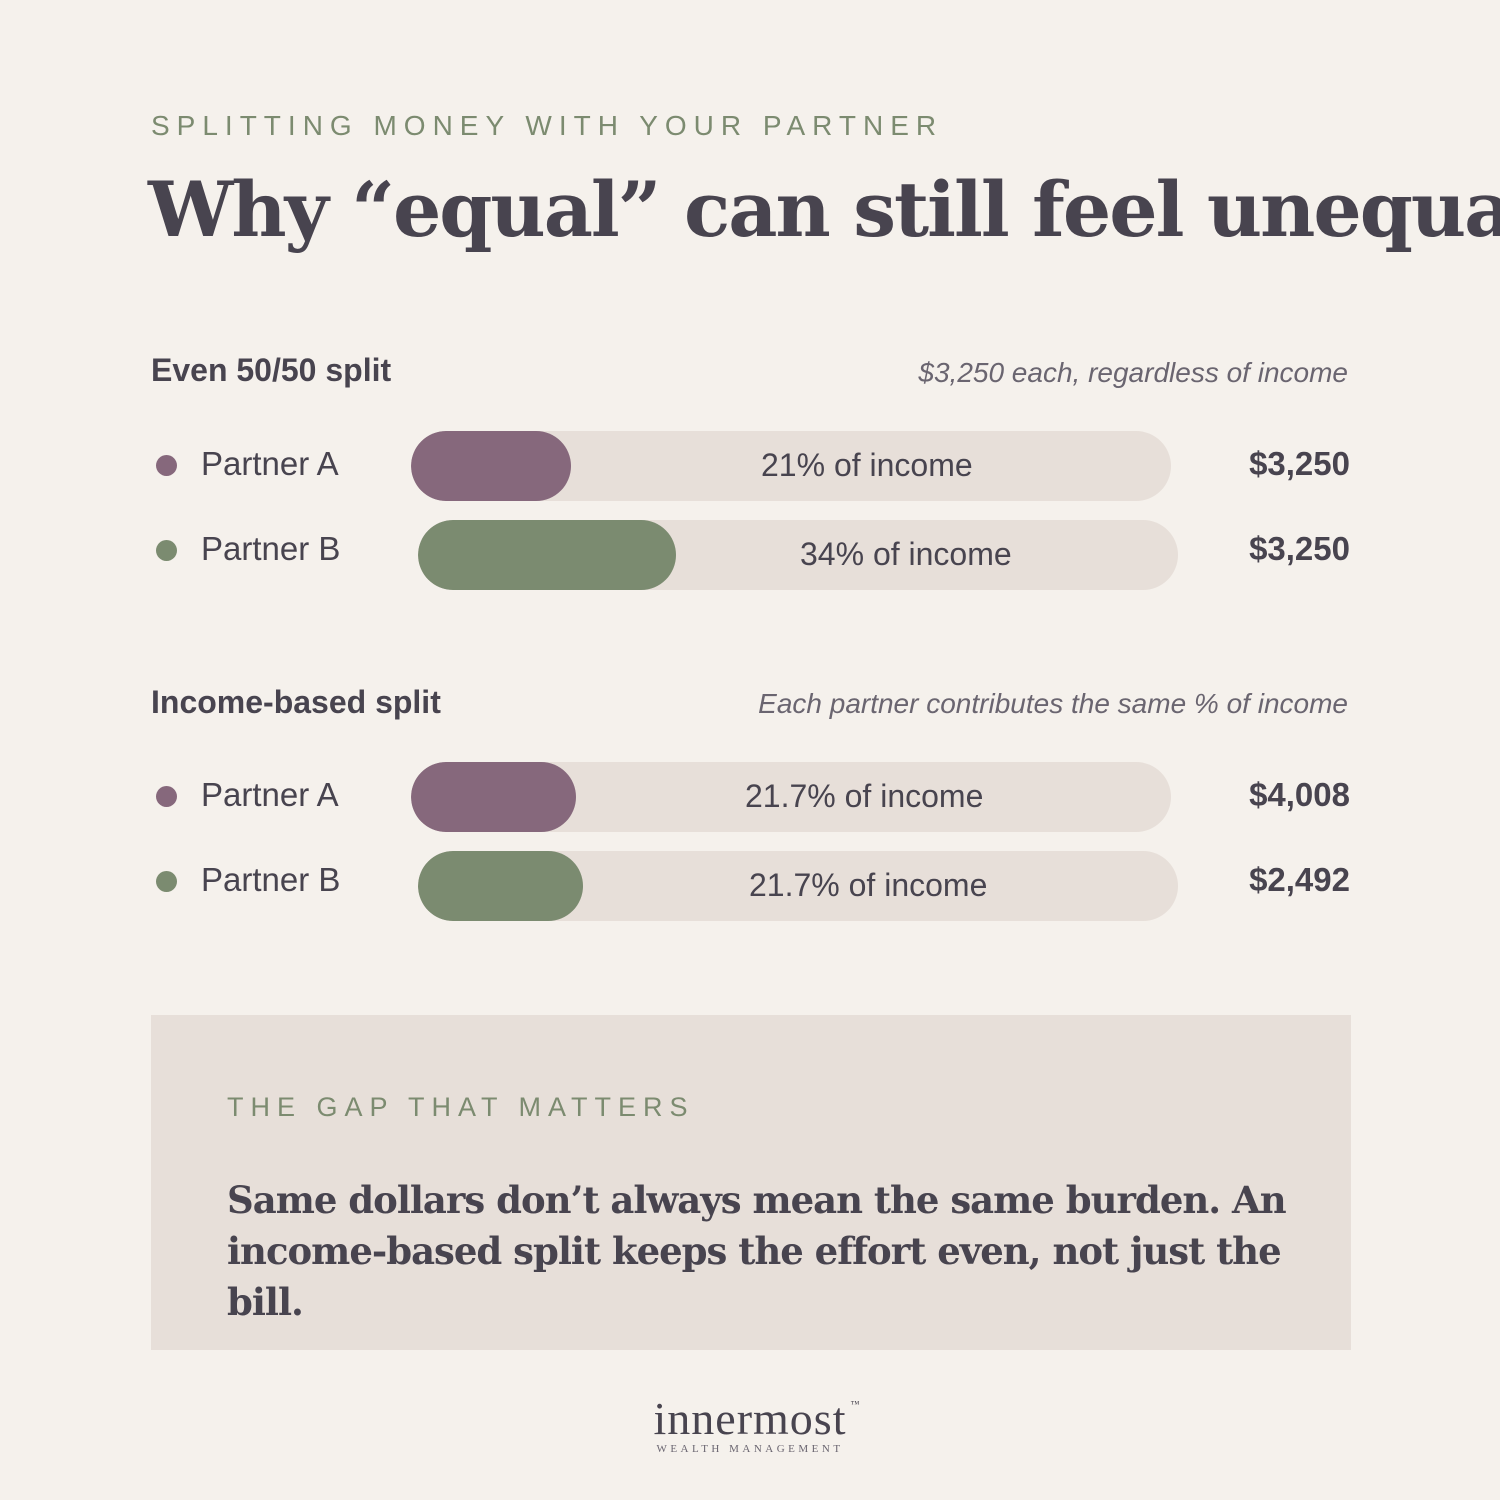  I want to click on amount-value: $4,008, so click(1299, 794).